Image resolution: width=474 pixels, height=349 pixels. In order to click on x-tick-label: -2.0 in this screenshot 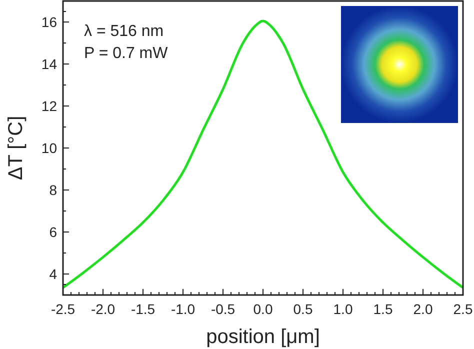, I will do `click(103, 309)`.